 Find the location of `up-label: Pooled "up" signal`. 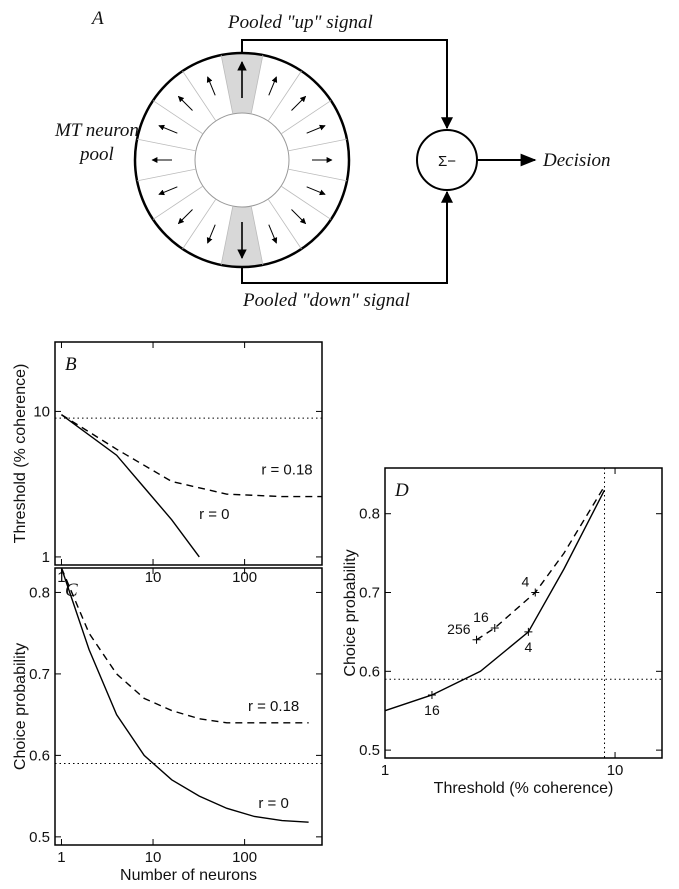

up-label: Pooled "up" signal is located at coordinates (300, 22).